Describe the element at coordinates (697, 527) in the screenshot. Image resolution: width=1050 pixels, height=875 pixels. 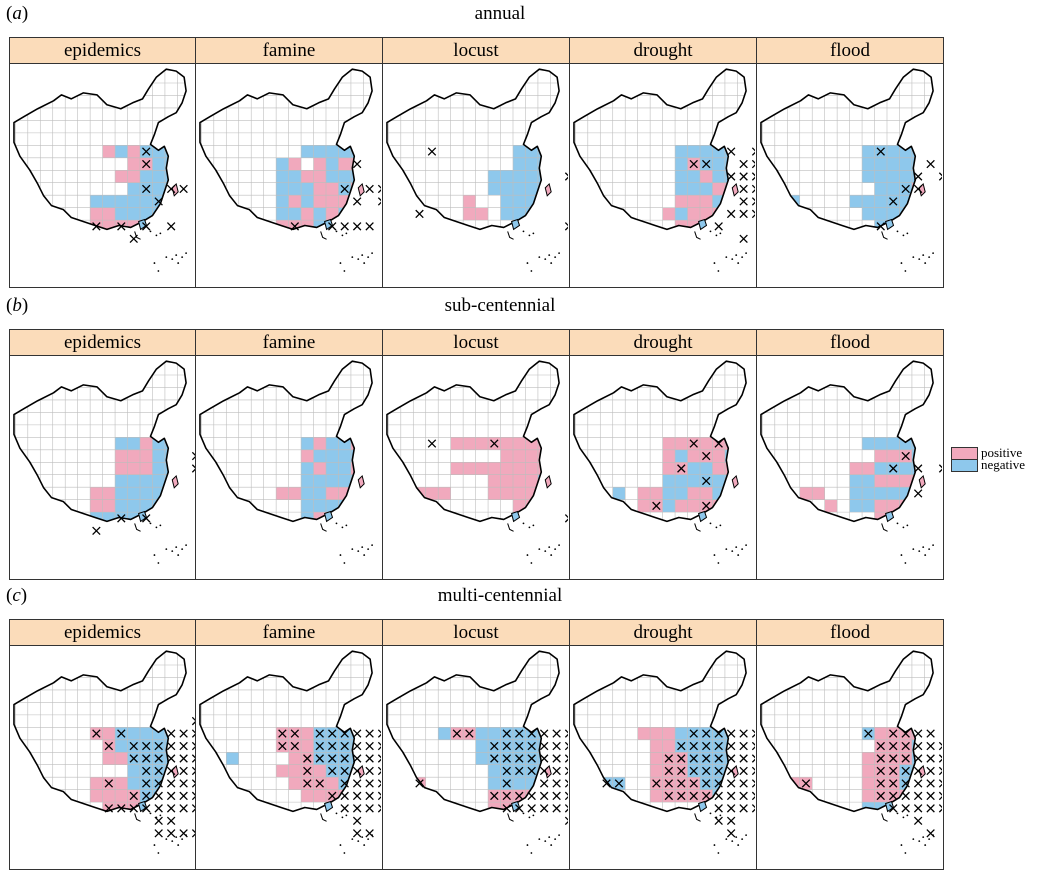
I see `coast-line` at that location.